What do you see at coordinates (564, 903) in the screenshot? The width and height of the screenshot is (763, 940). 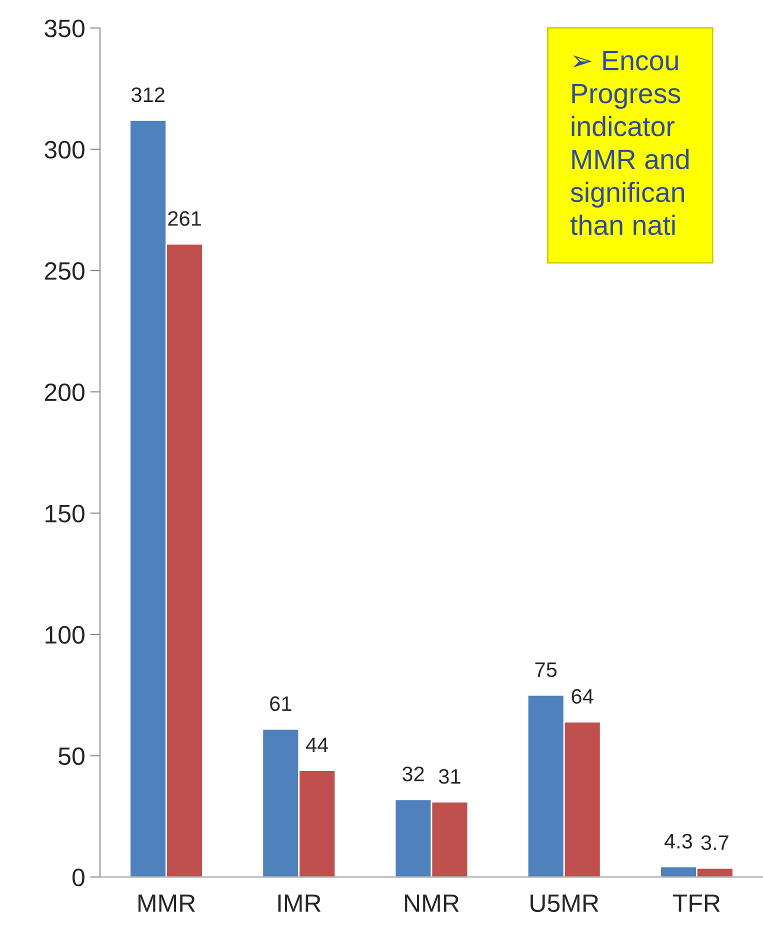 I see `x-tick-label: U5MR` at bounding box center [564, 903].